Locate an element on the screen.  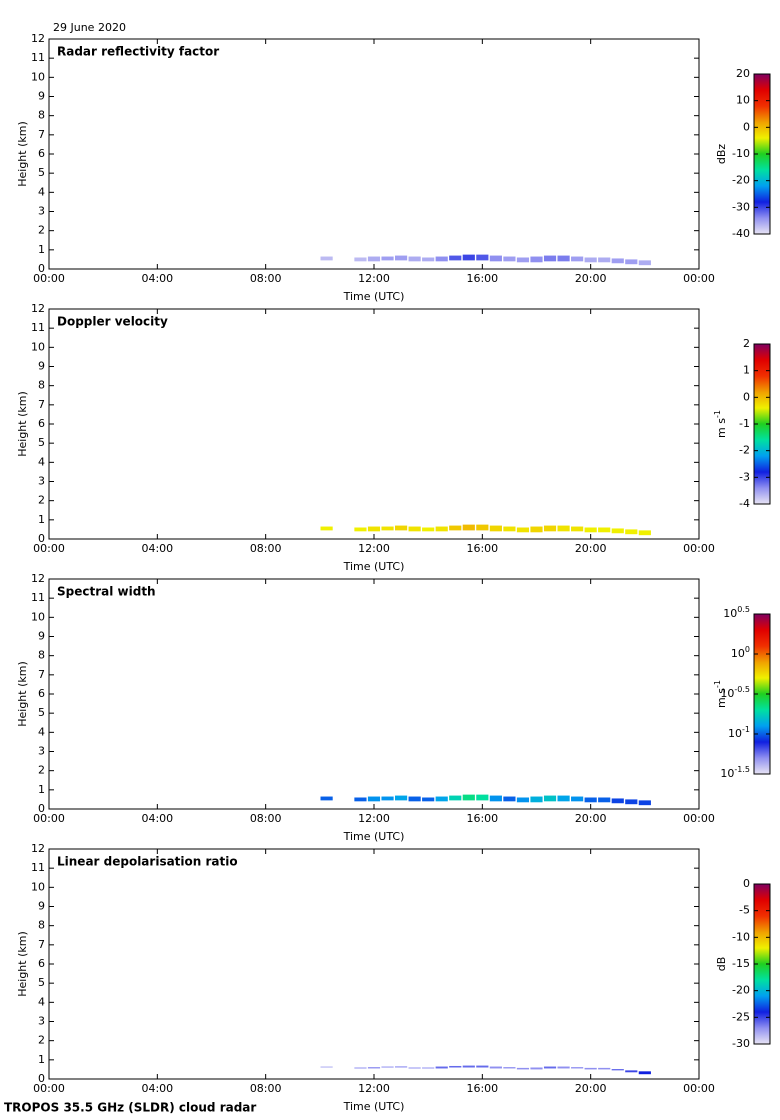
date-header: 29 June 2020 is located at coordinates (89, 27).